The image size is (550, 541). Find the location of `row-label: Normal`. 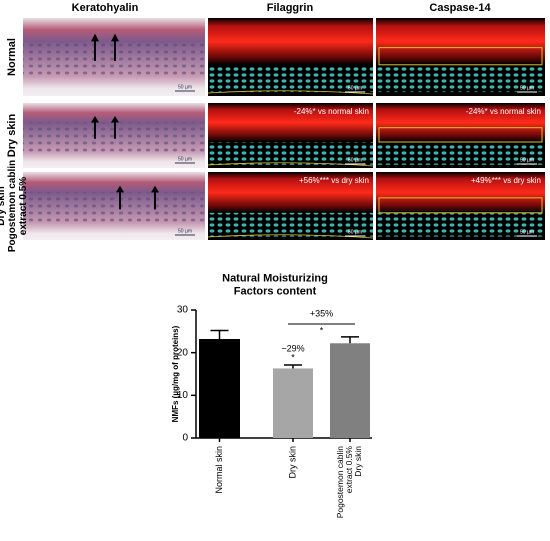

row-label: Normal is located at coordinates (12, 57).